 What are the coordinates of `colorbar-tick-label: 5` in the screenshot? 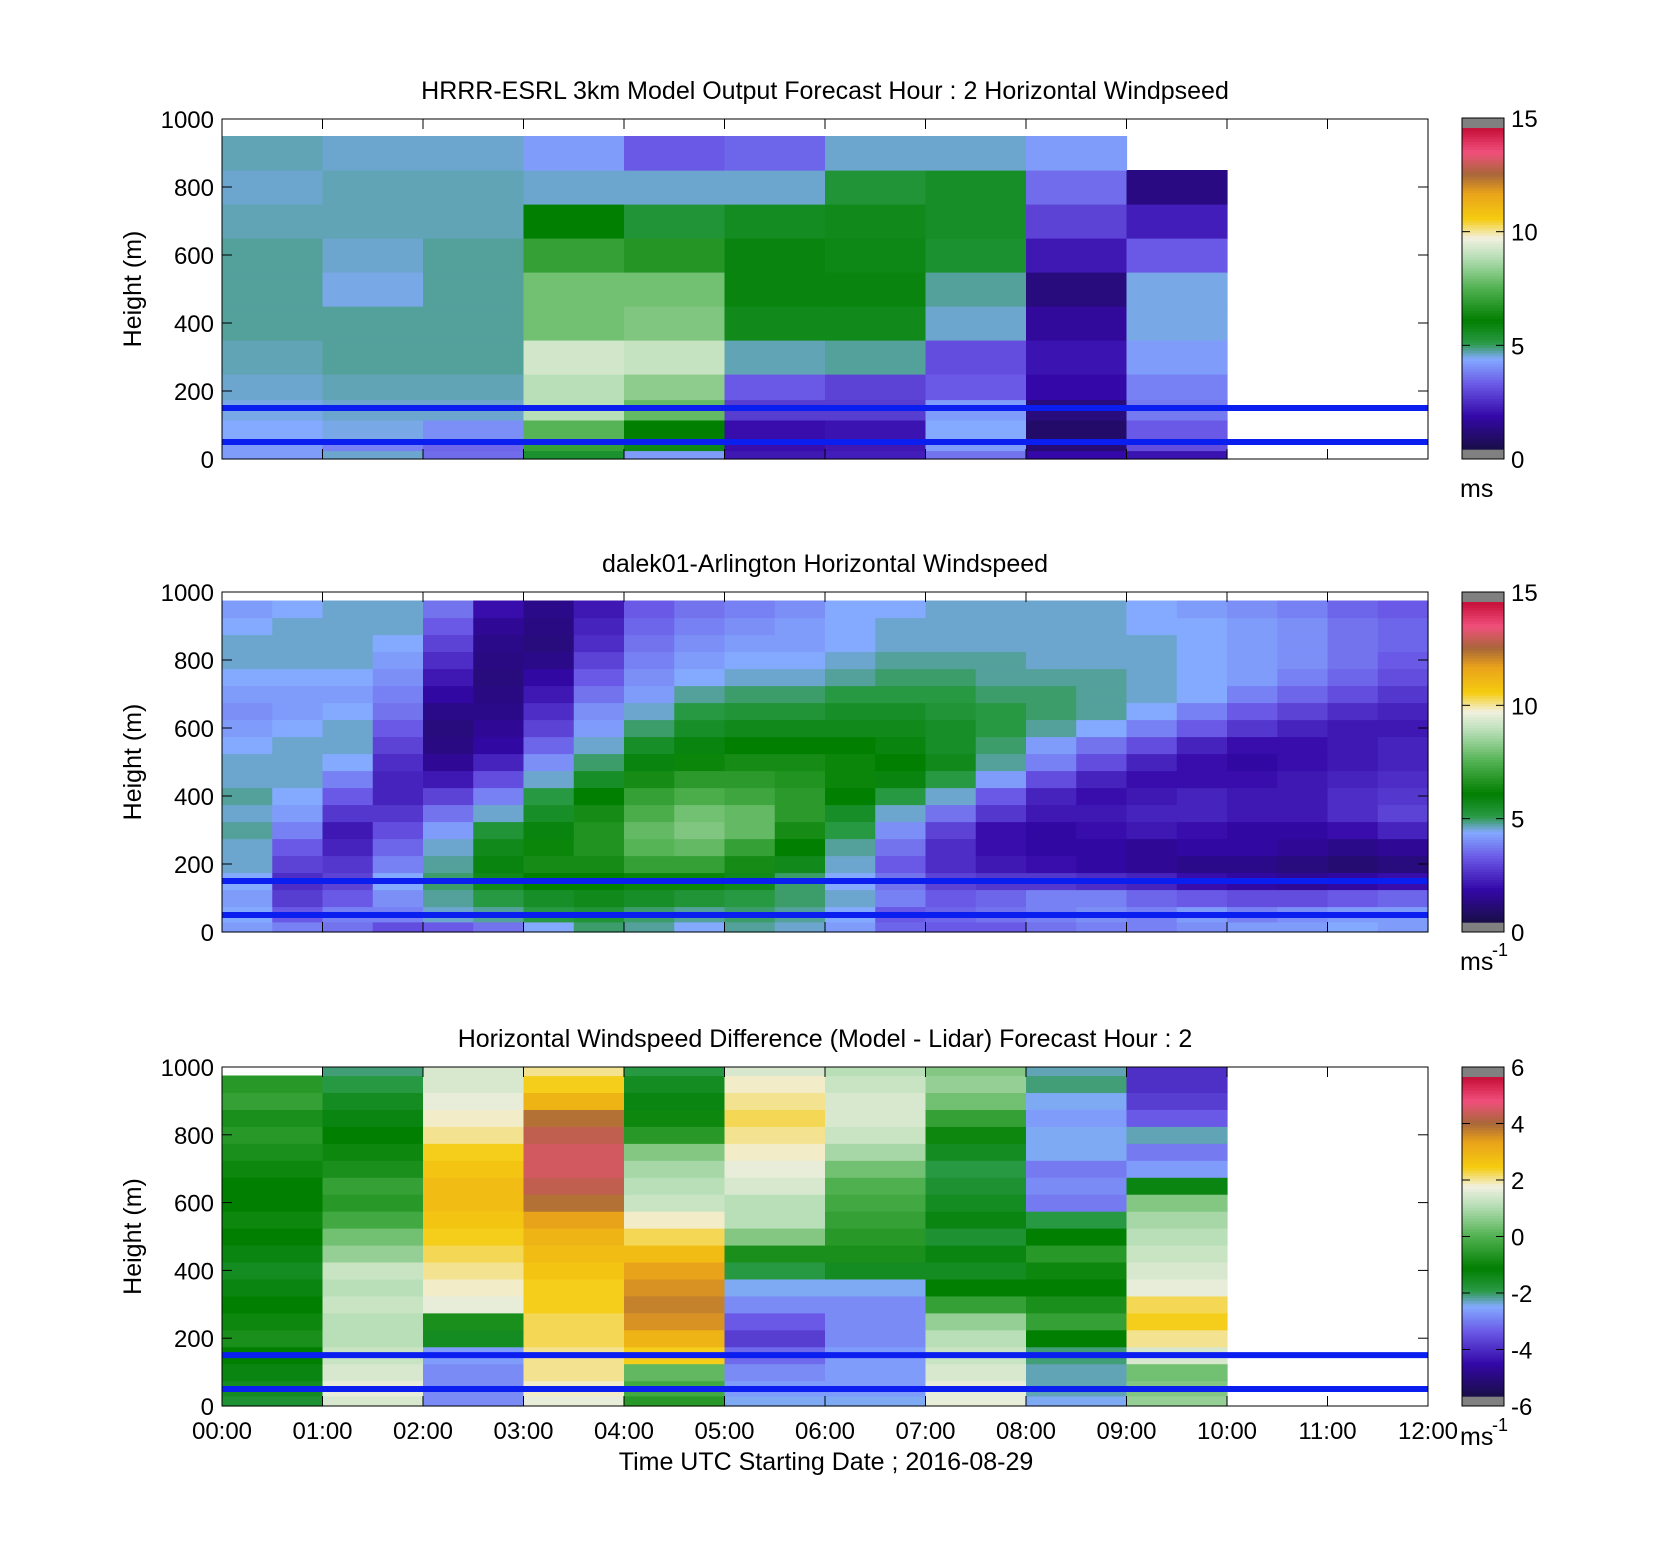 It's located at (1517, 346).